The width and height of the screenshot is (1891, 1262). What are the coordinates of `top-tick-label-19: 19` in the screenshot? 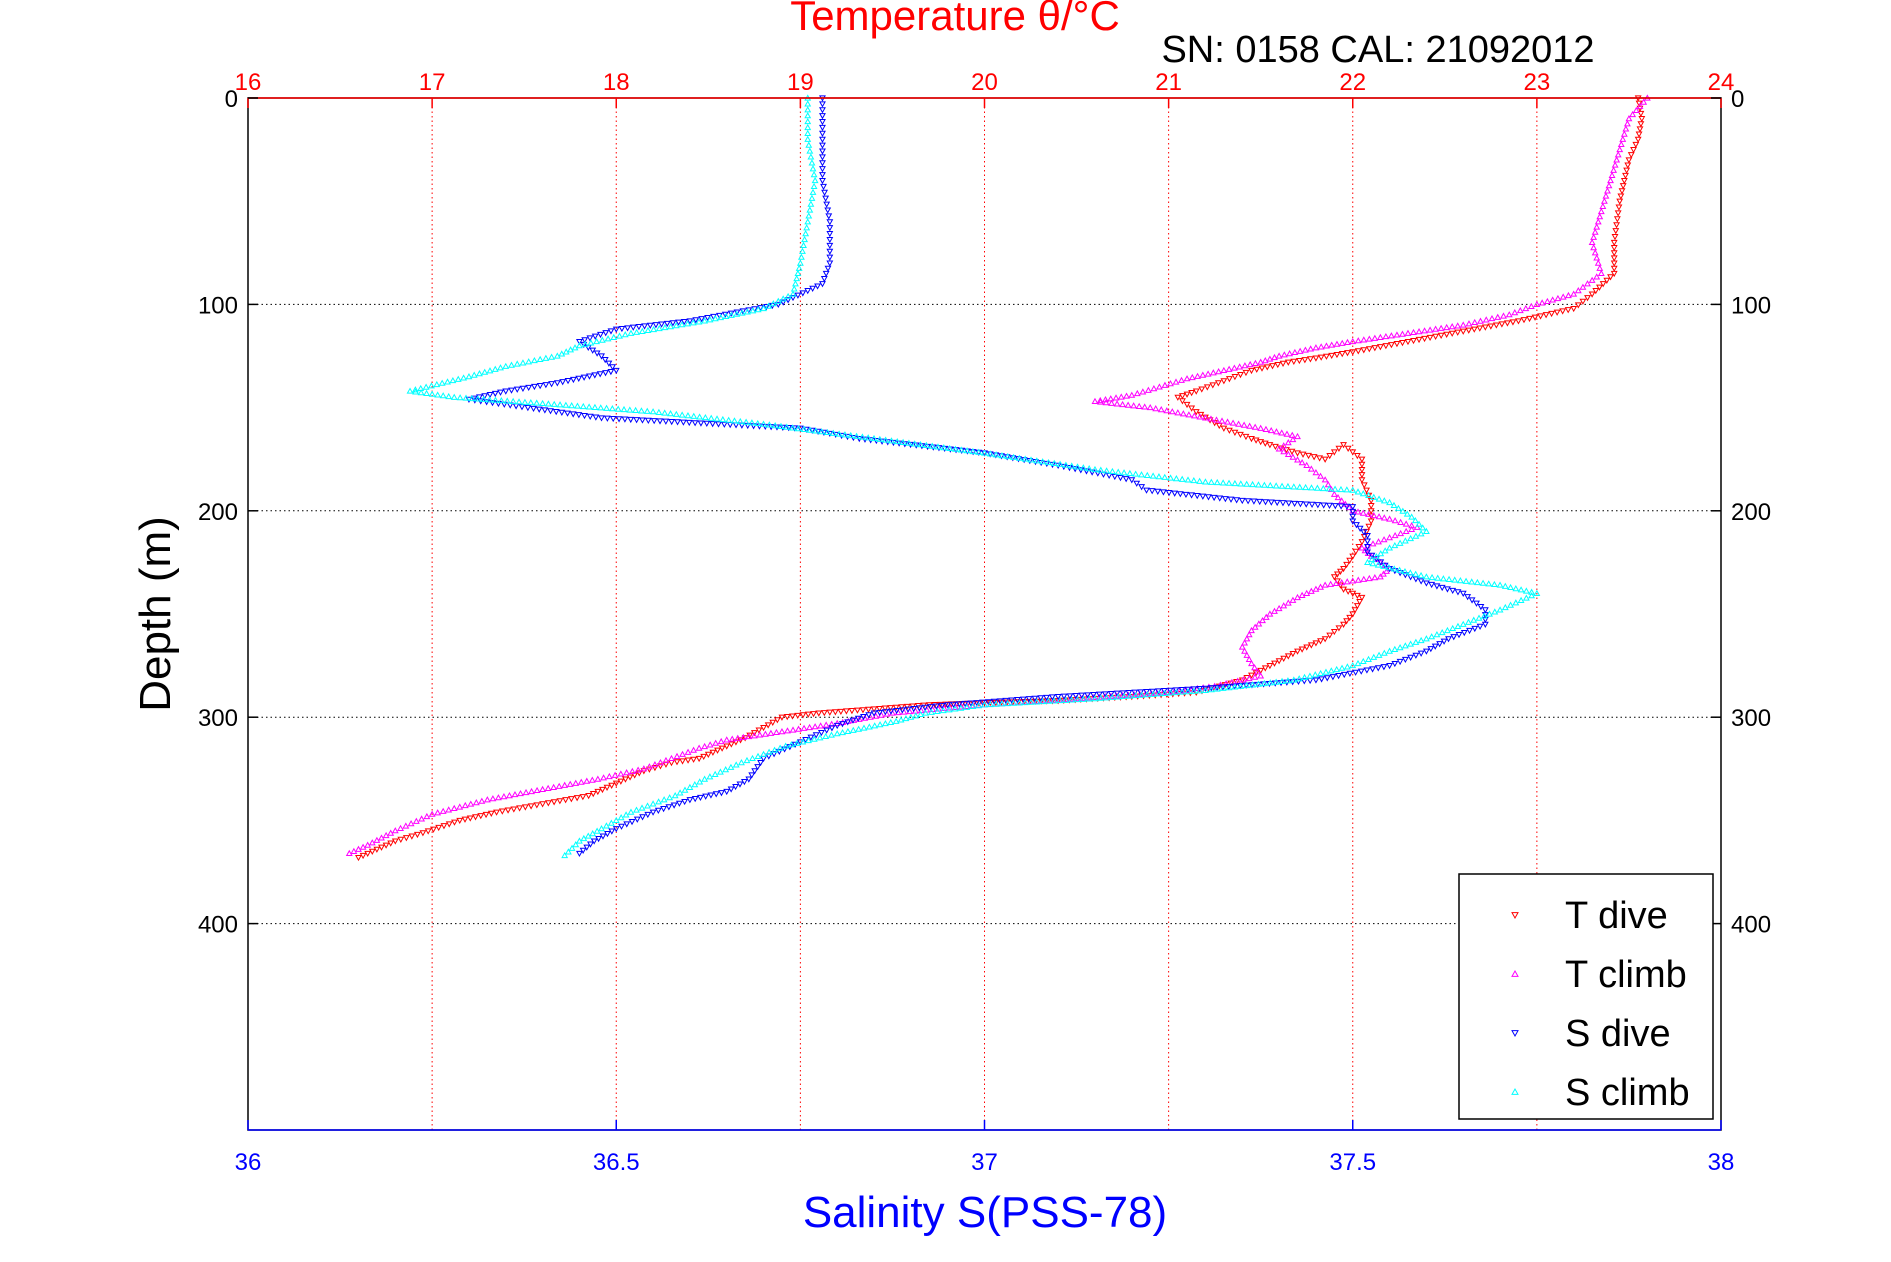 It's located at (800, 82).